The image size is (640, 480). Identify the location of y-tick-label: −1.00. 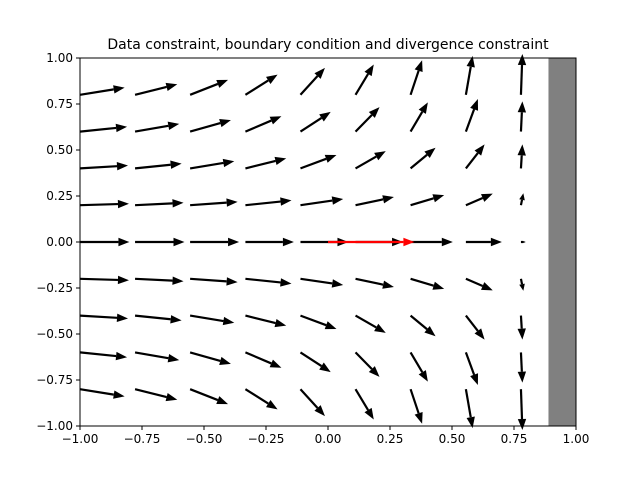
(54, 426).